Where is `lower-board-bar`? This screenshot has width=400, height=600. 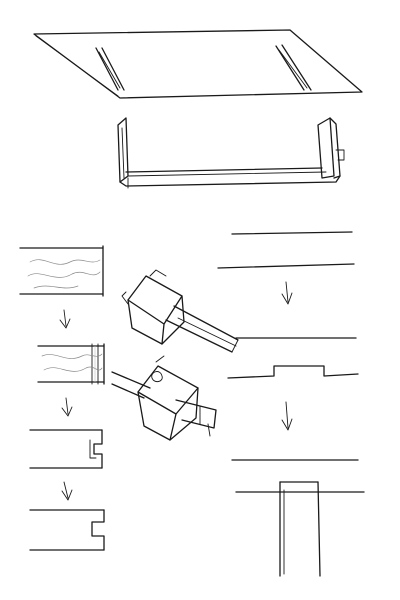 lower-board-bar is located at coordinates (164, 404).